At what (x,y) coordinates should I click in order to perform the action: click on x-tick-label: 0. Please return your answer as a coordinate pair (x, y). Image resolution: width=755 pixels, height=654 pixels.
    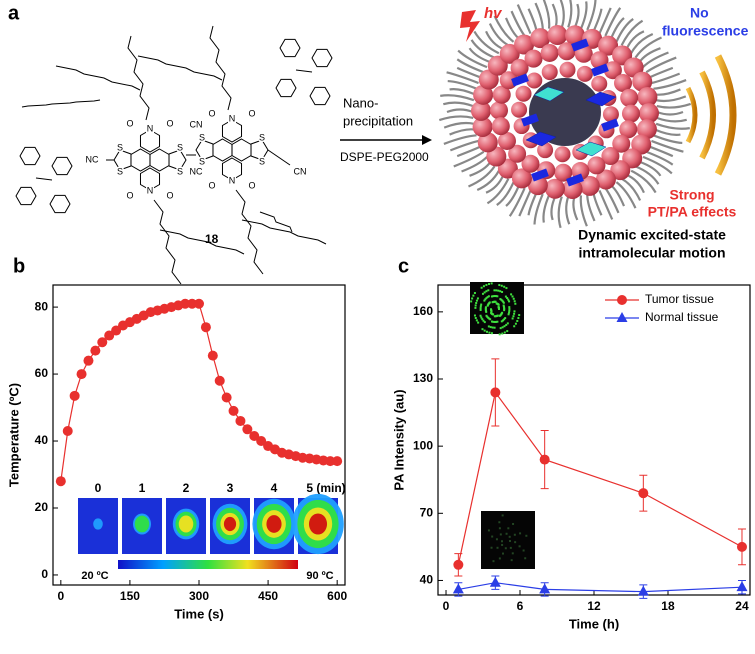
    Looking at the image, I should click on (446, 606).